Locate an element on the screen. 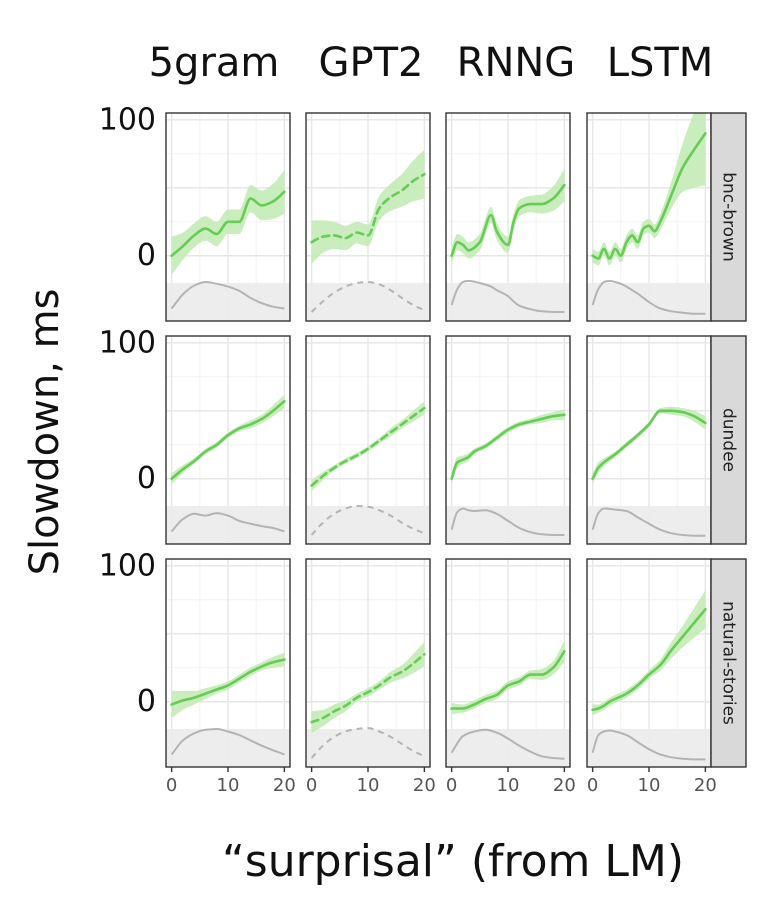 This screenshot has height=900, width=782. column-title-rnng: RNNG is located at coordinates (516, 63).